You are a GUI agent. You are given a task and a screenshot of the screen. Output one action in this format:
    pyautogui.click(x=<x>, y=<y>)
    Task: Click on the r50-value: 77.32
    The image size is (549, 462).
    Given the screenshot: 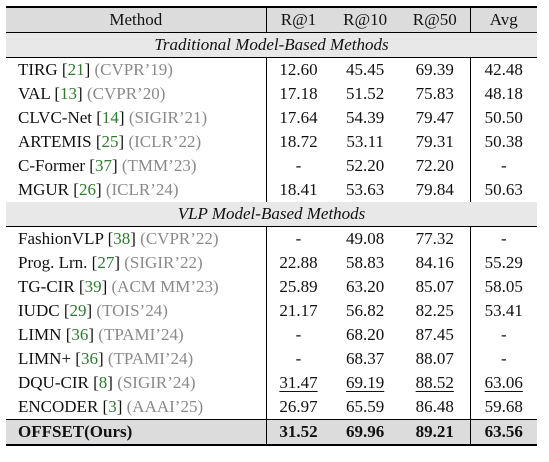 What is the action you would take?
    pyautogui.click(x=434, y=238)
    